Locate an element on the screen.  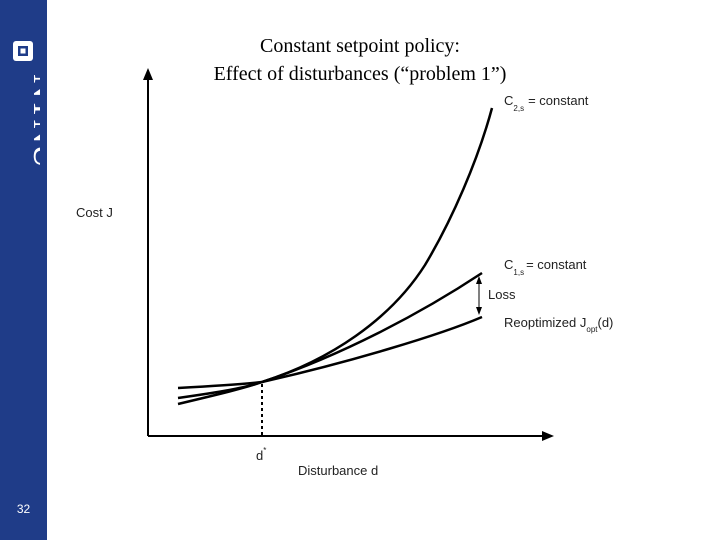
ntnu-logo: NTNU is located at coordinates (33, 121).